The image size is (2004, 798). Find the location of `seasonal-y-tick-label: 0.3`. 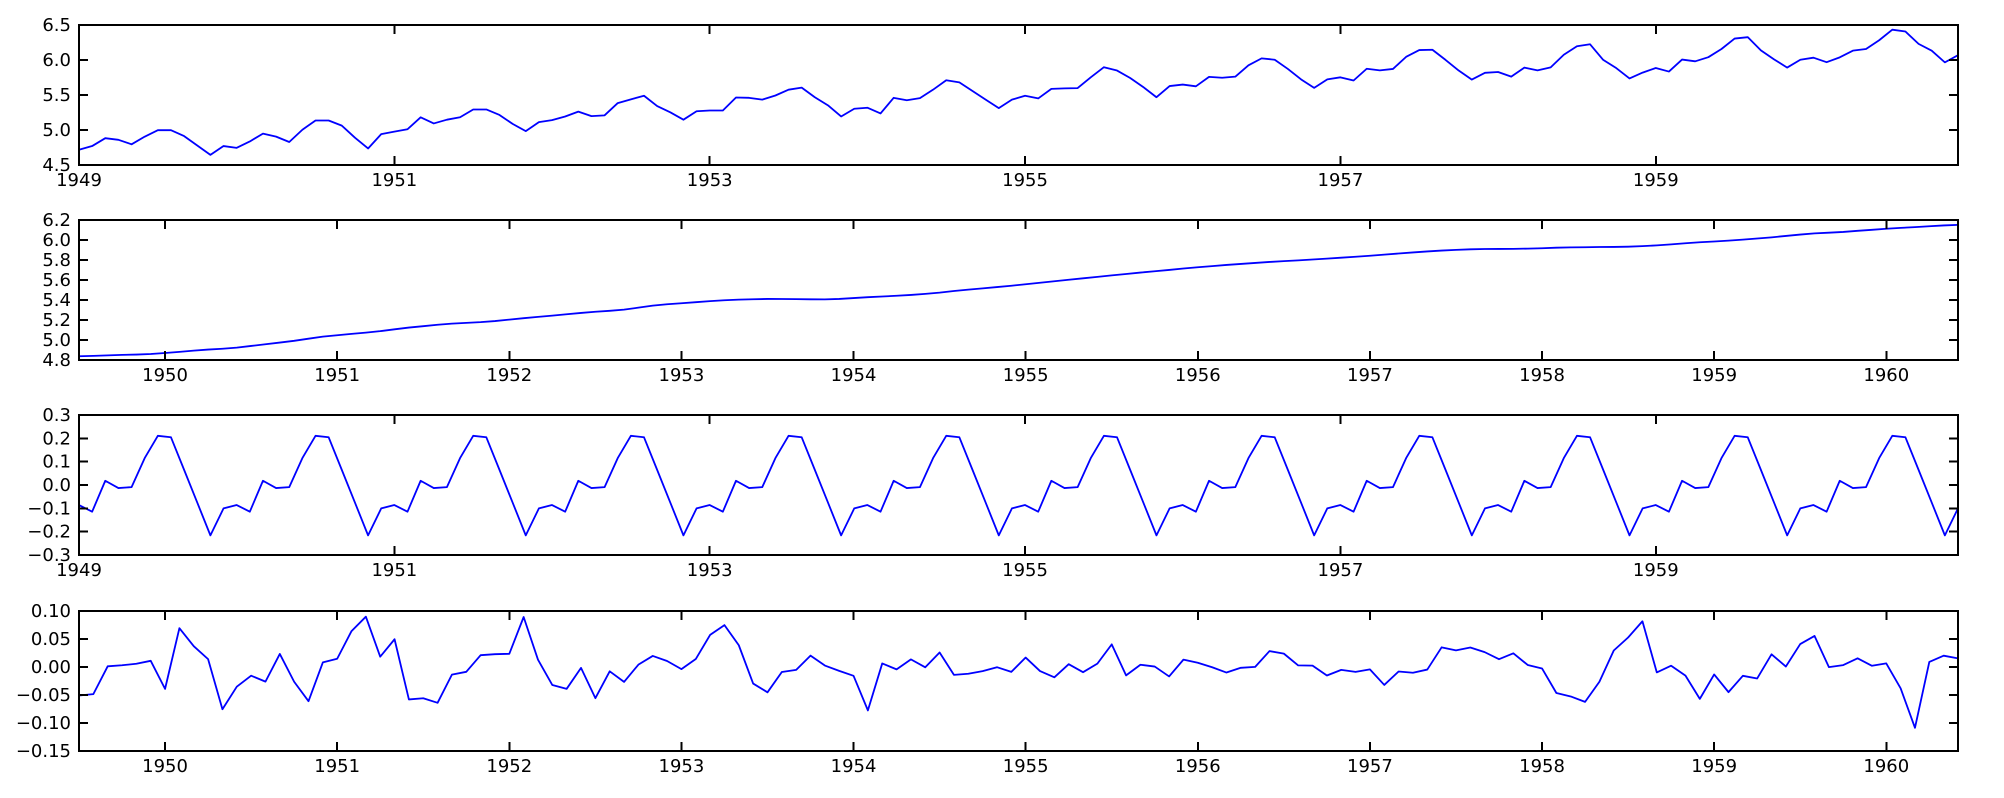

seasonal-y-tick-label: 0.3 is located at coordinates (56, 415).